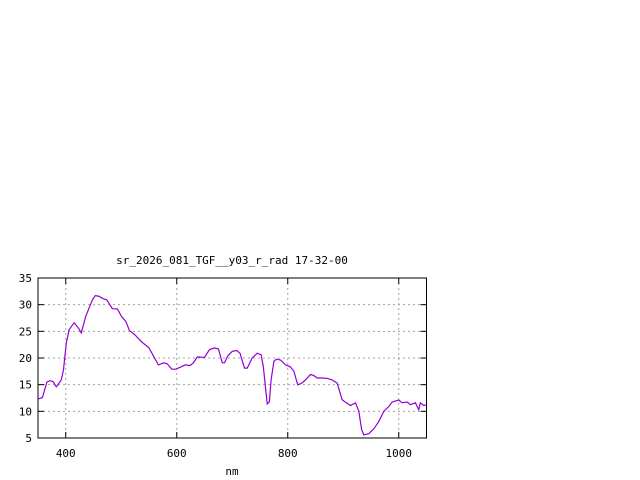 This screenshot has width=640, height=480. What do you see at coordinates (25, 411) in the screenshot?
I see `y-tick-label: 10` at bounding box center [25, 411].